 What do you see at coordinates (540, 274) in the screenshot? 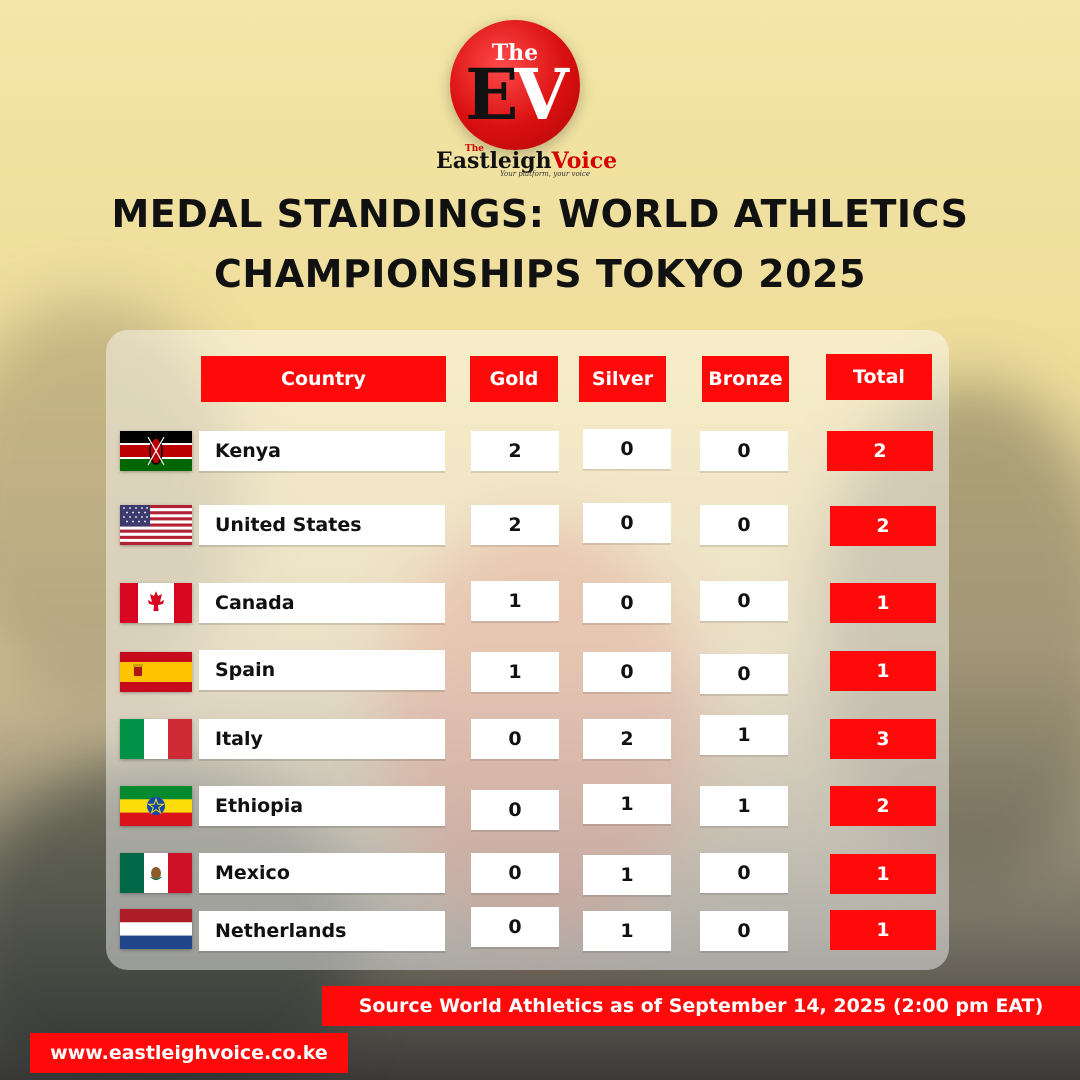
I see `page-title-line2: CHAMPIONSHIPS TOKYO 2025` at bounding box center [540, 274].